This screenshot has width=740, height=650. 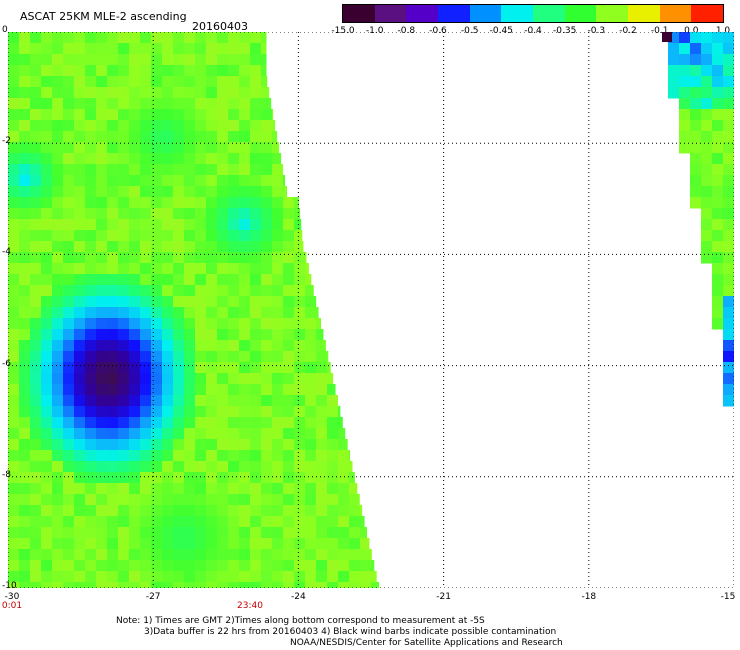 I want to click on colorbar-label: -15.0, so click(x=343, y=31).